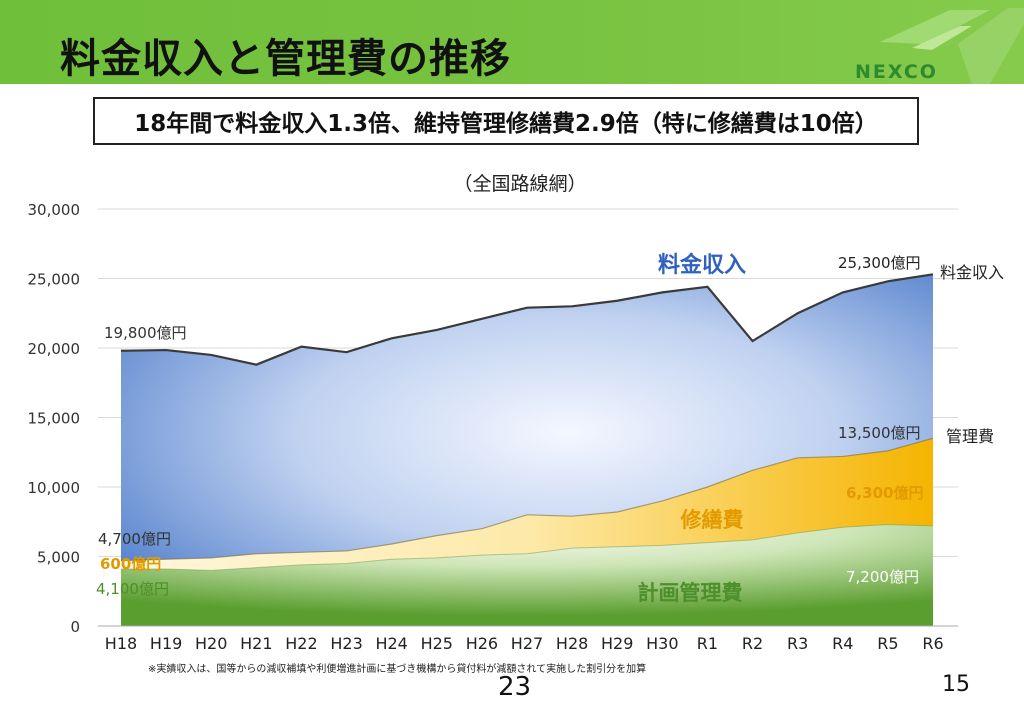  I want to click on annotation-total-start: 4,700億円, so click(134, 539).